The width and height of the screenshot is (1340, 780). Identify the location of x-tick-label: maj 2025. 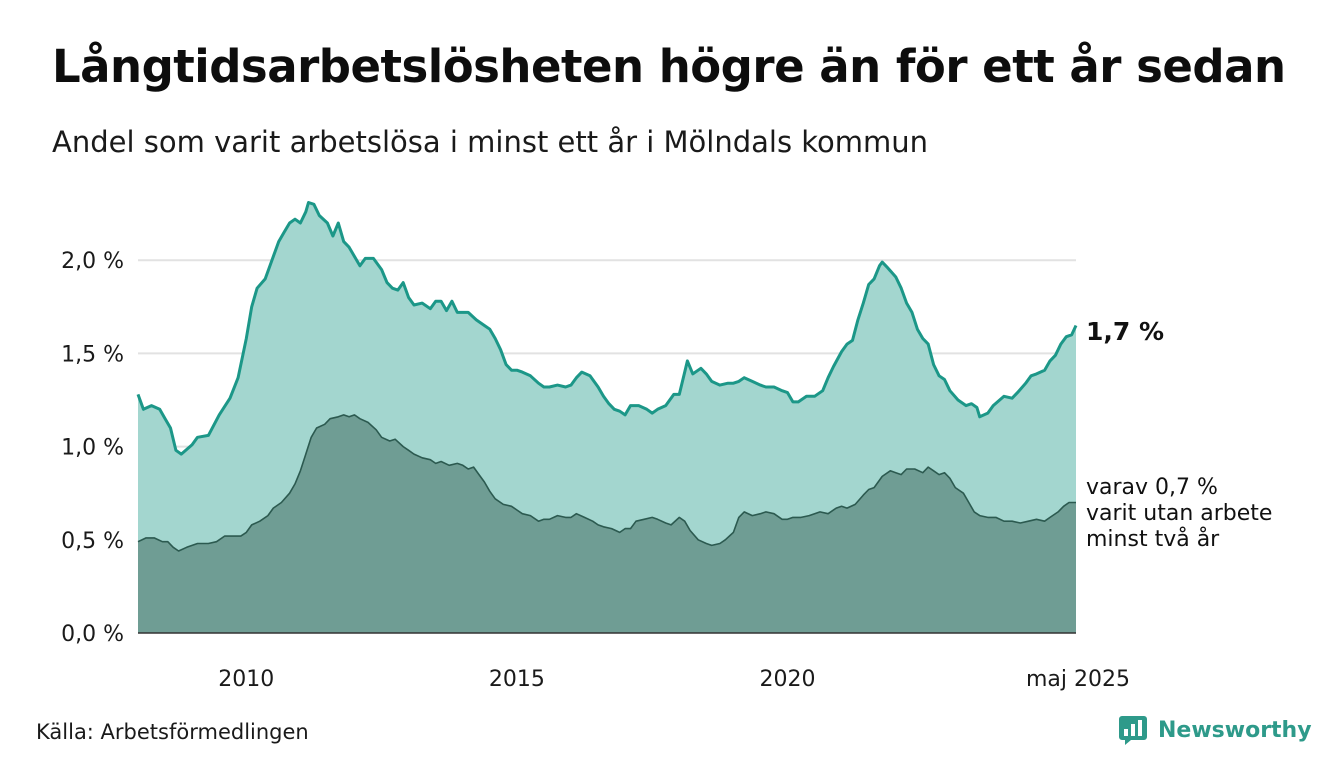
(1078, 679).